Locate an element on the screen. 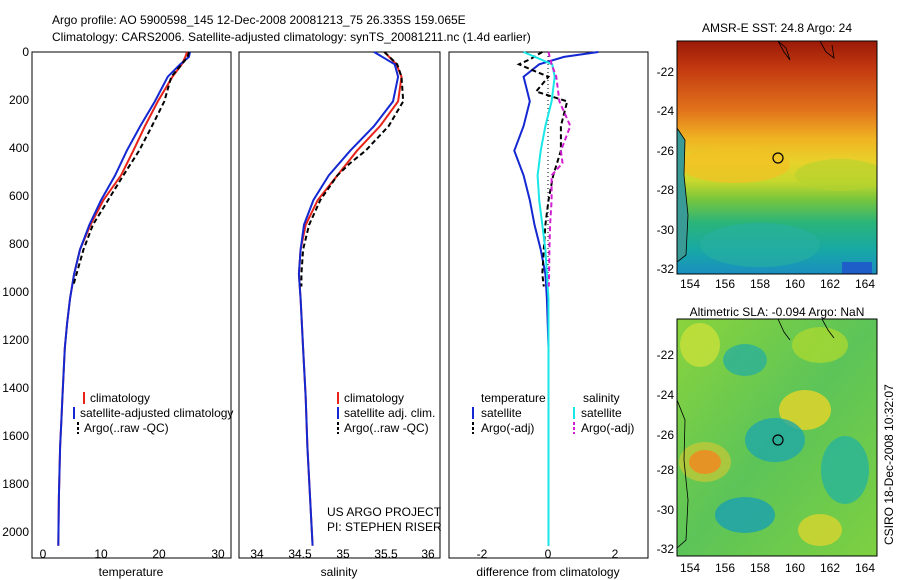  legend-label-clim: climatology is located at coordinates (120, 398).